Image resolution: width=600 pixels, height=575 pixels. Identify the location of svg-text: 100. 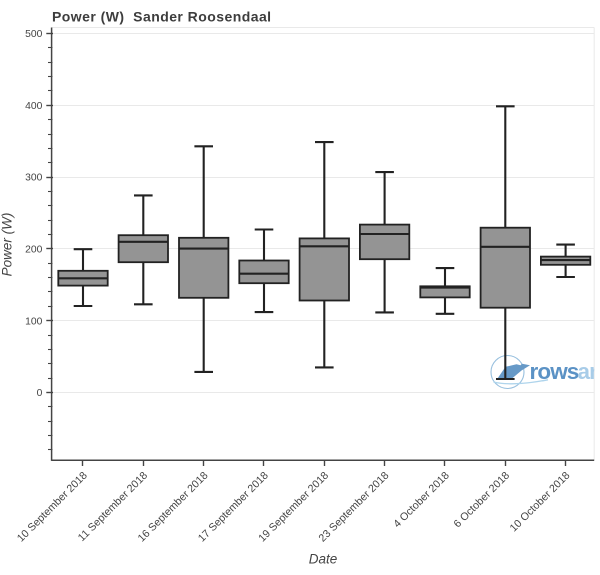
(33, 321).